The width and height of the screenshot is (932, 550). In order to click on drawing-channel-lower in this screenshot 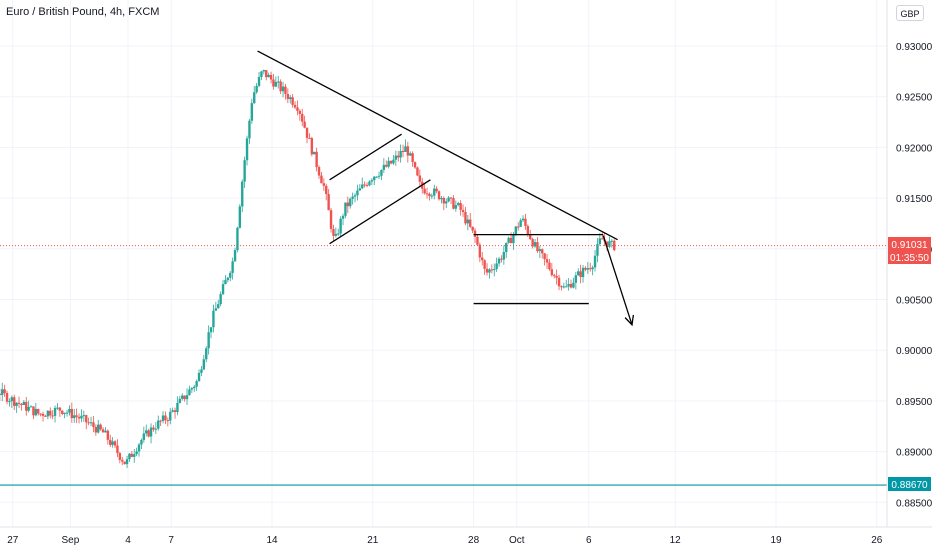, I will do `click(380, 212)`.